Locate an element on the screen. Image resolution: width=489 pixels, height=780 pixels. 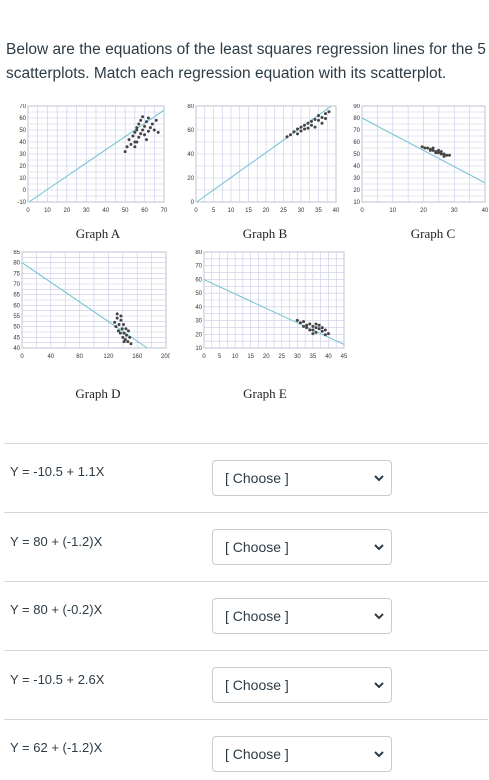
x-tick-label: 50 is located at coordinates (125, 211).